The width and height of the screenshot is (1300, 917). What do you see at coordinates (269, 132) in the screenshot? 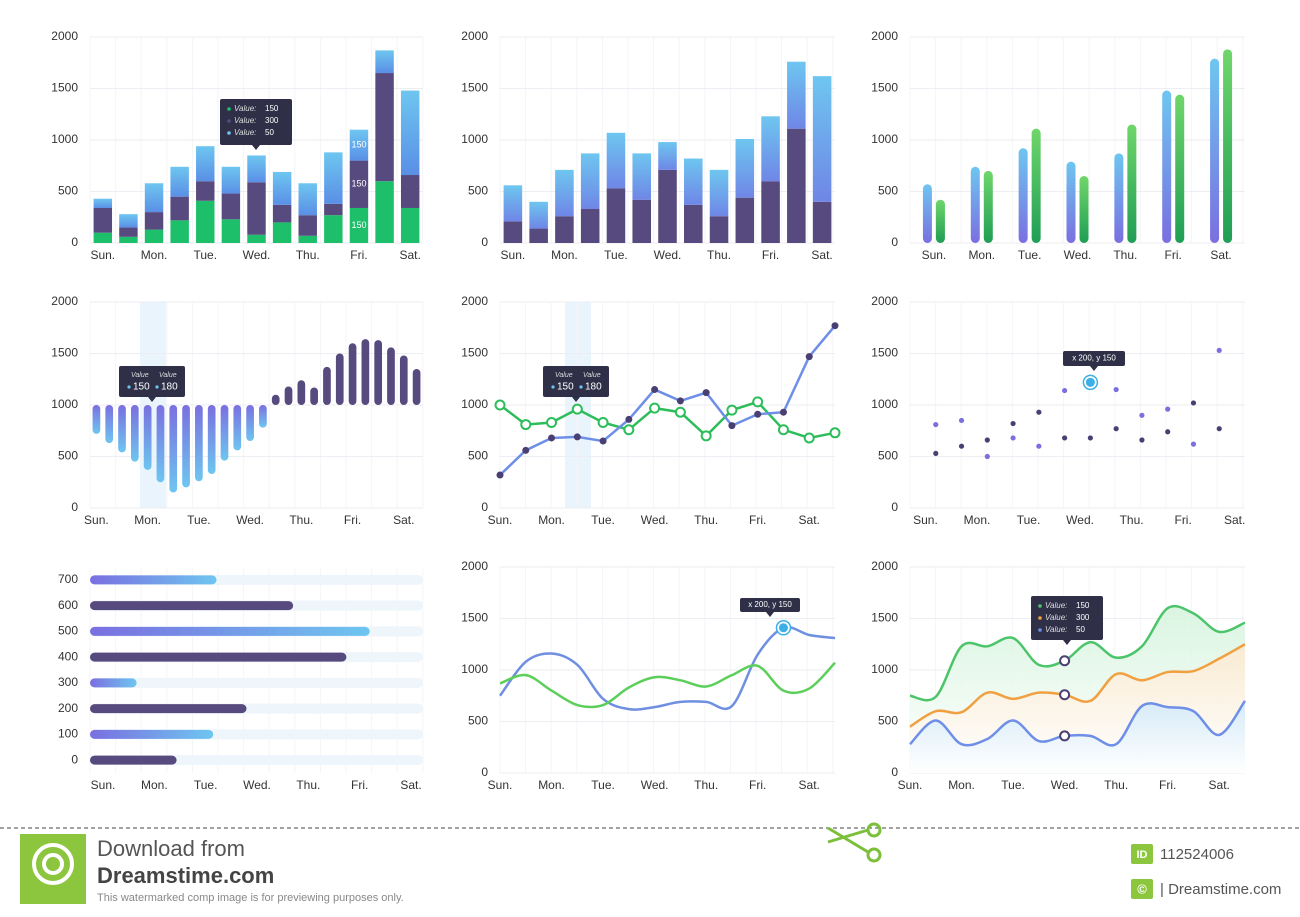
I see `tooltip-value: 50` at bounding box center [269, 132].